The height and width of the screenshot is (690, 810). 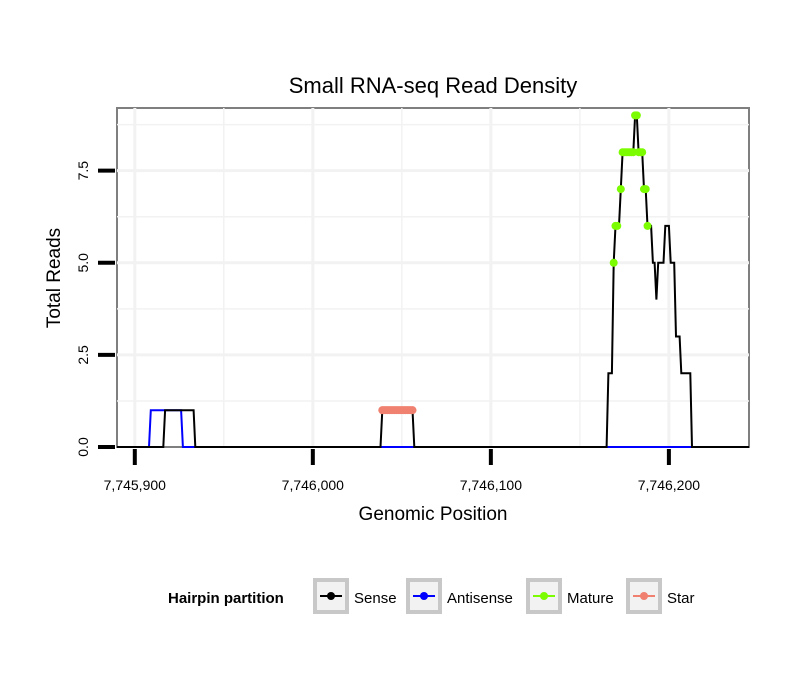 I want to click on y-tick-label: 7.5, so click(x=83, y=171).